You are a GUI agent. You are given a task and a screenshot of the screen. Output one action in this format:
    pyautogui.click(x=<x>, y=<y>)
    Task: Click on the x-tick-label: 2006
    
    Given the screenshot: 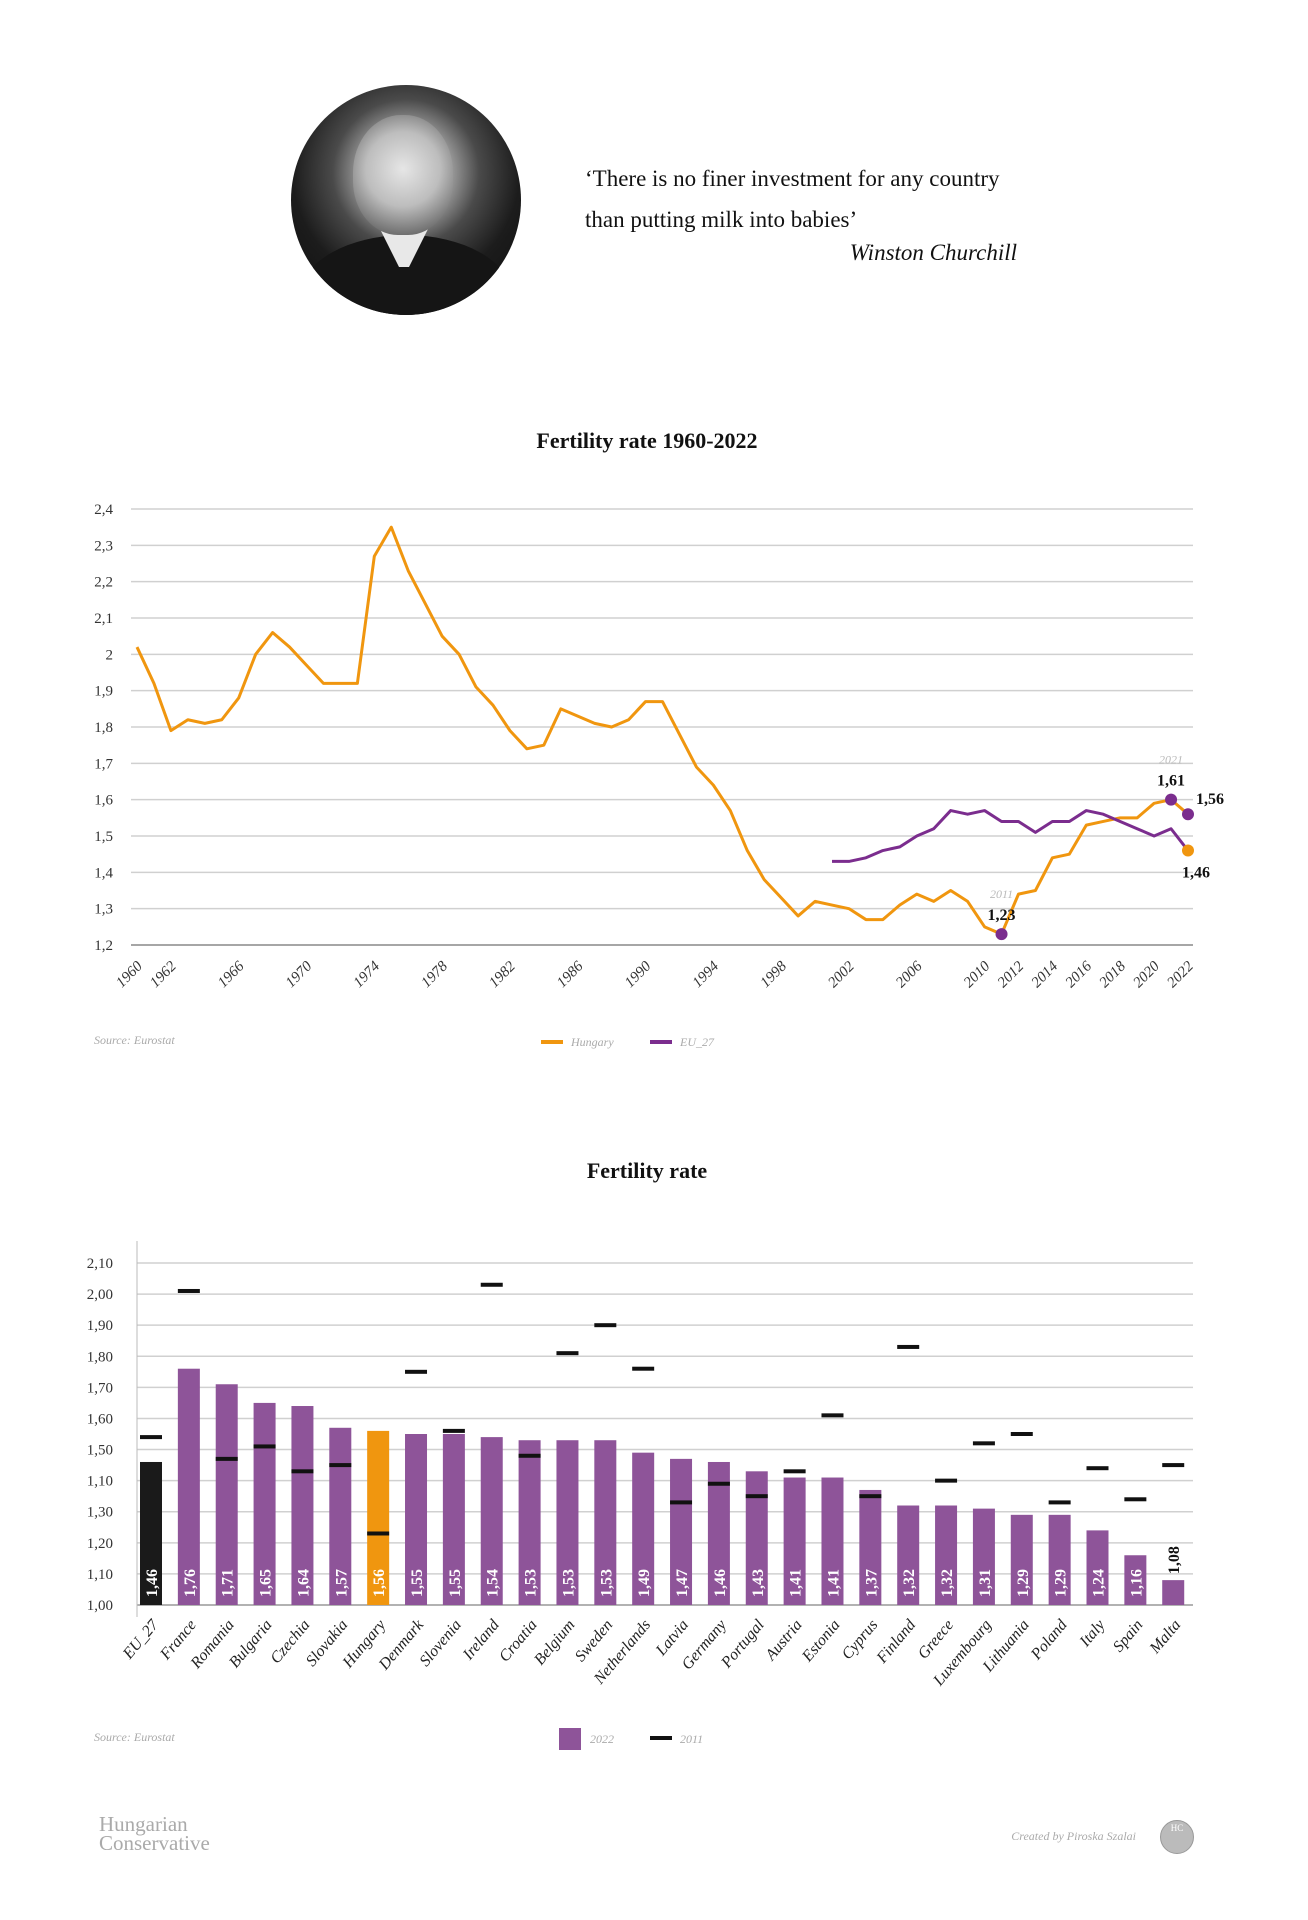 What is the action you would take?
    pyautogui.click(x=909, y=974)
    